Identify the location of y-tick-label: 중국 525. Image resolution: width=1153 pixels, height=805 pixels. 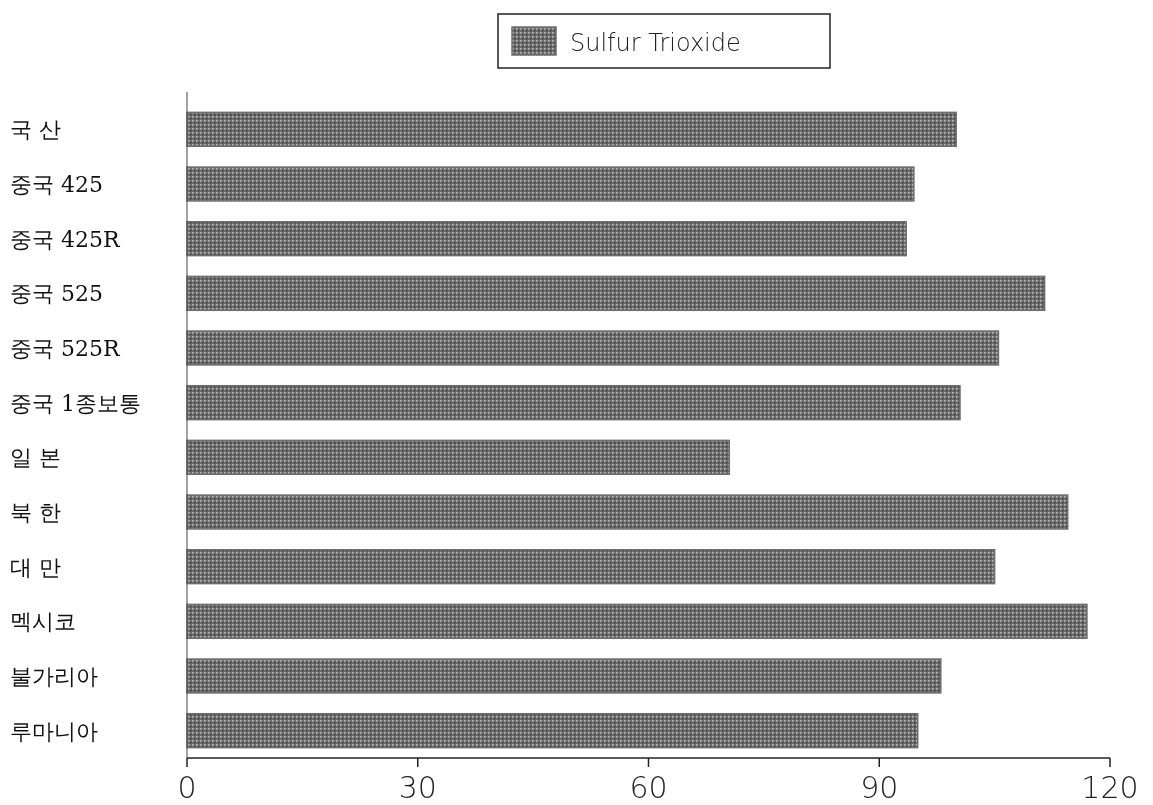
(56, 294).